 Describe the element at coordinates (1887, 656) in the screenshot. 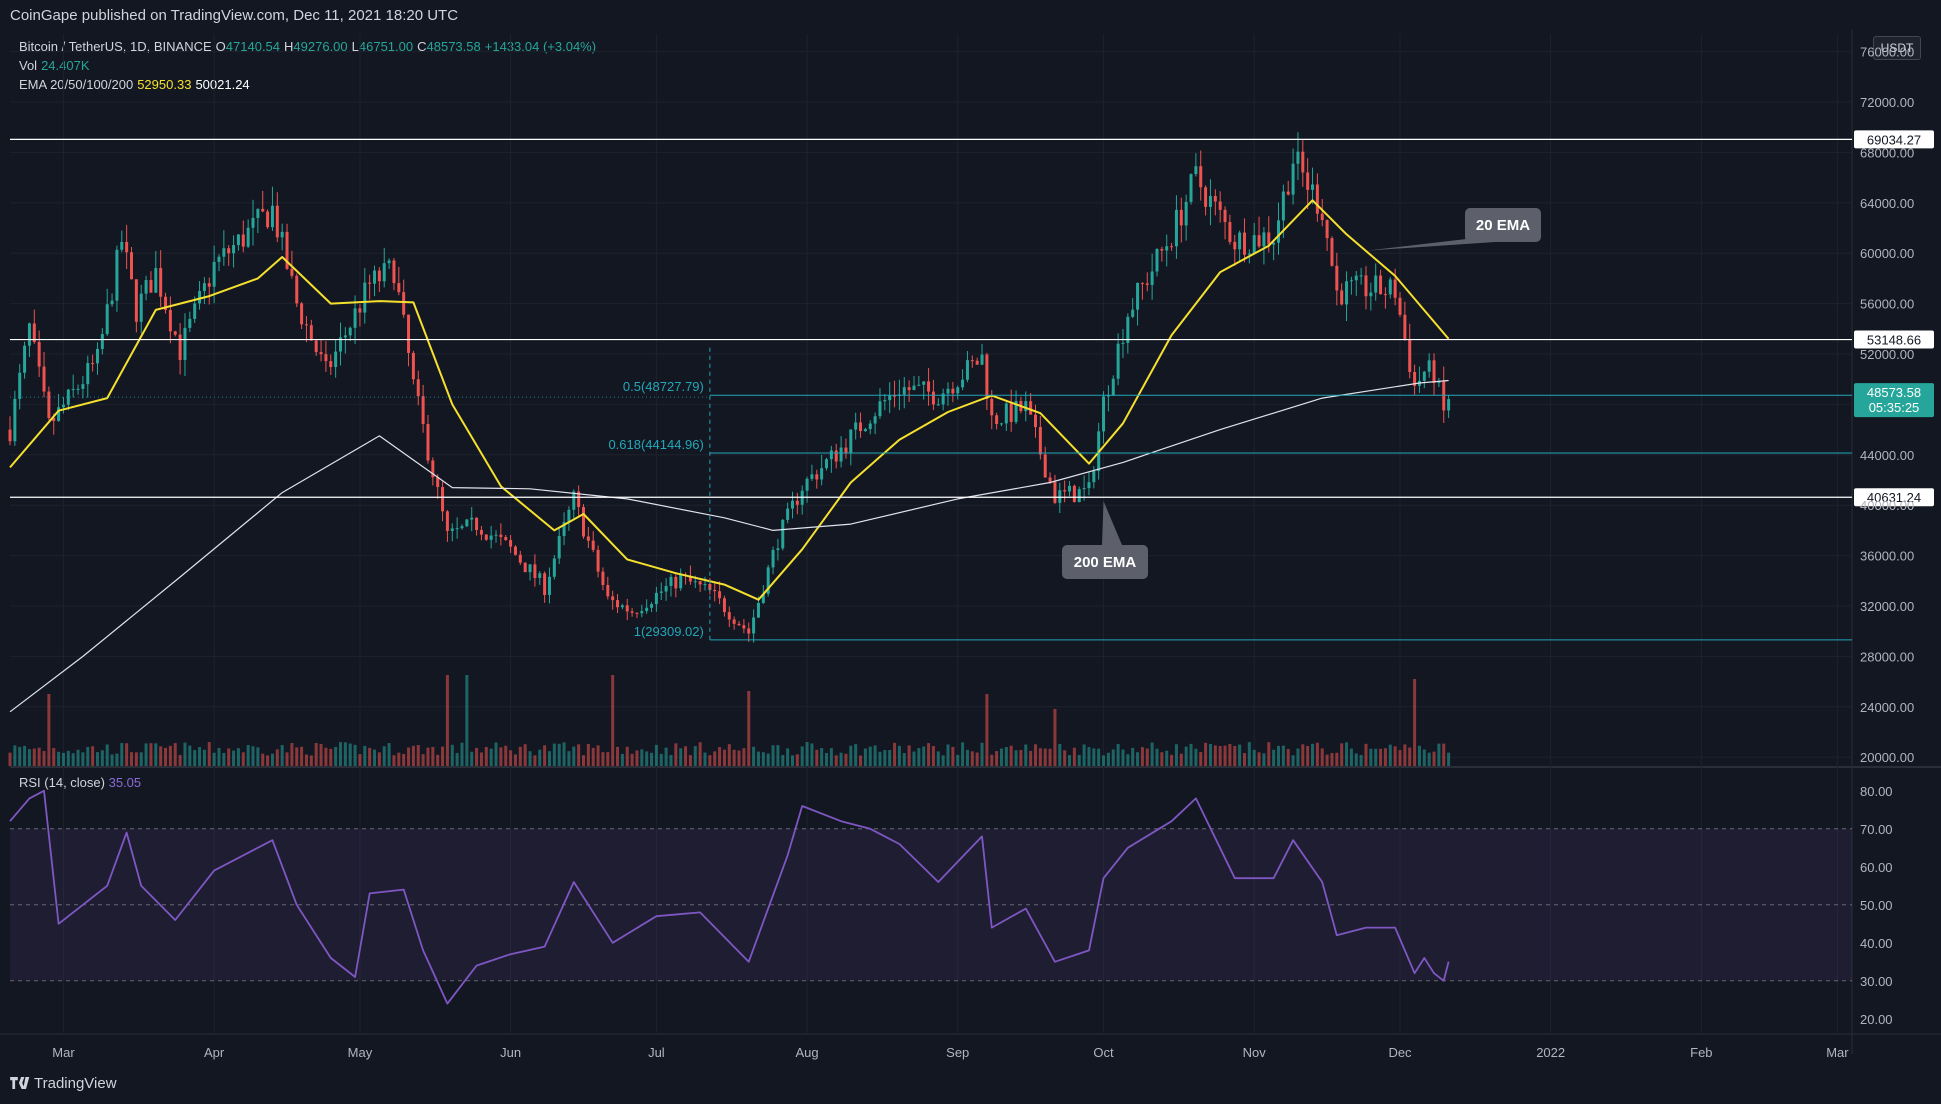

I see `price-tick-label: 28000.00` at that location.